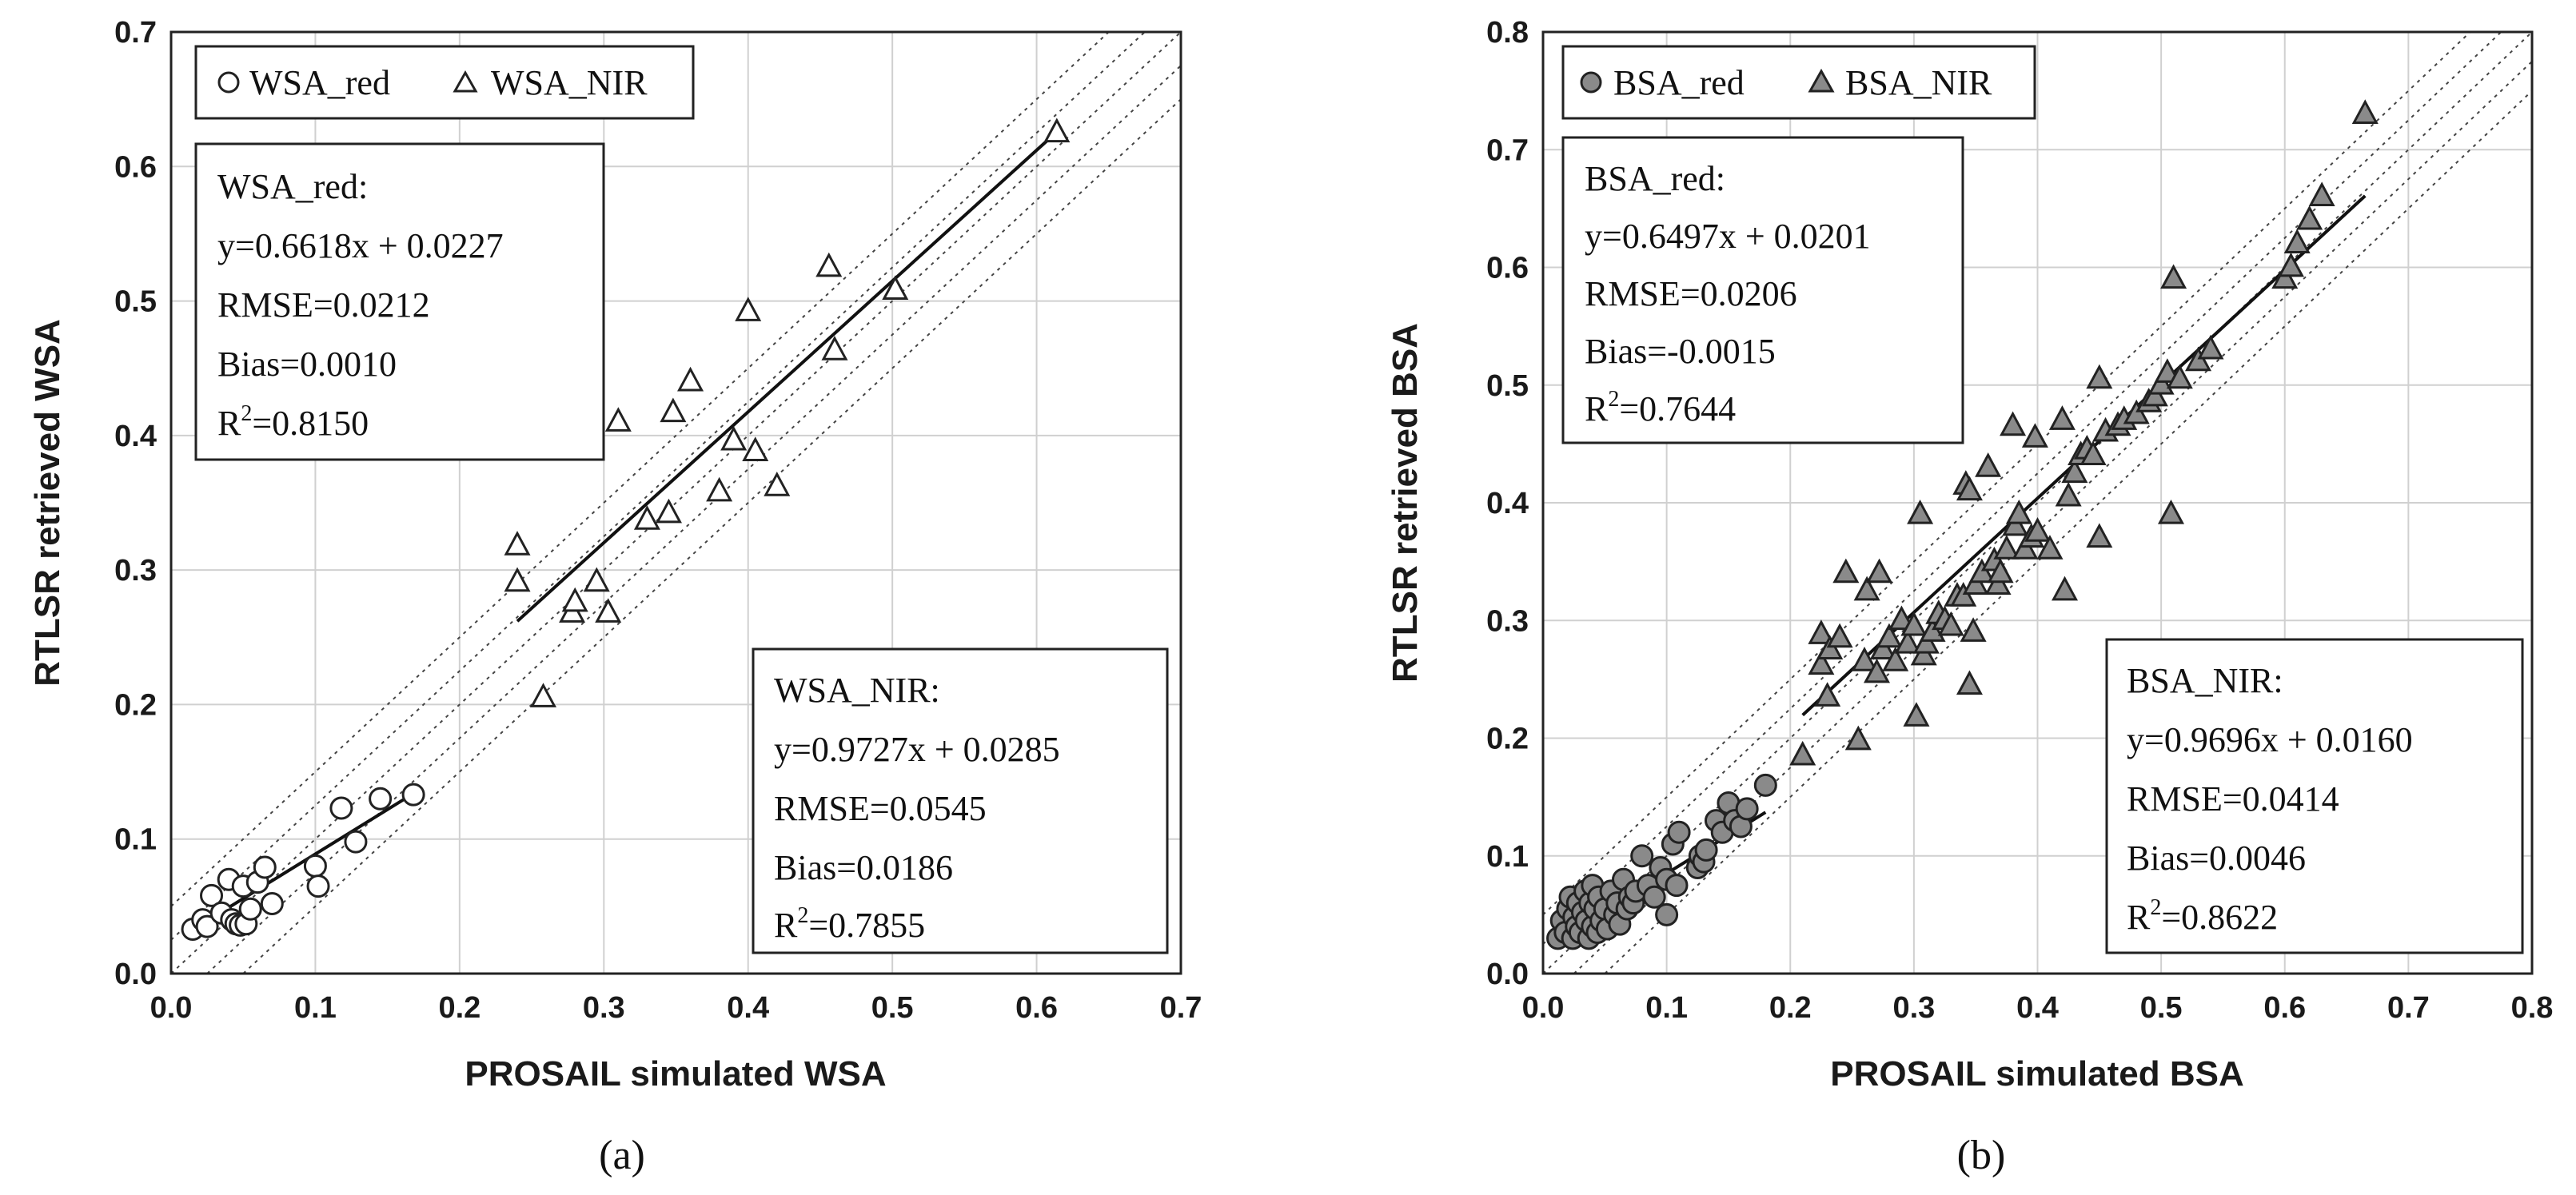 The width and height of the screenshot is (2576, 1195). I want to click on x-tick-label: 0.0, so click(1543, 1008).